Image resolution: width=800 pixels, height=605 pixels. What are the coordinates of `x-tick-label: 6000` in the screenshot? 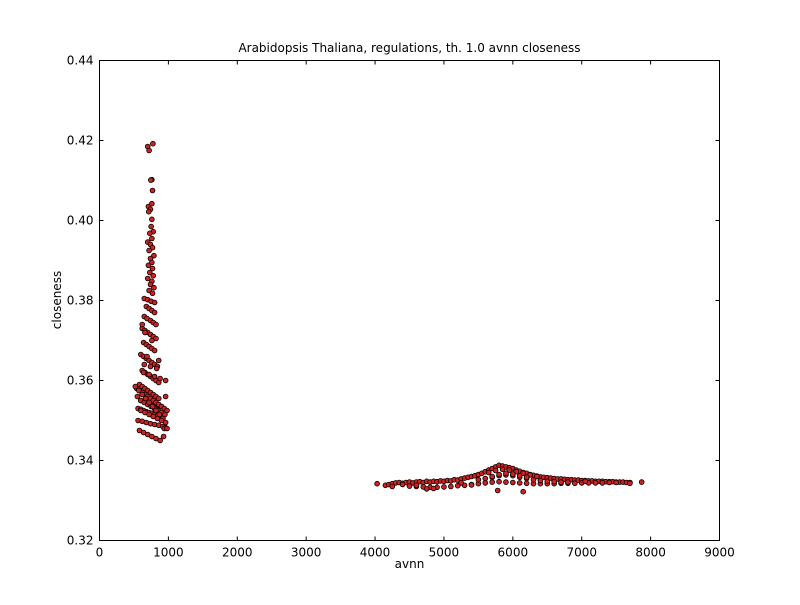 It's located at (513, 553).